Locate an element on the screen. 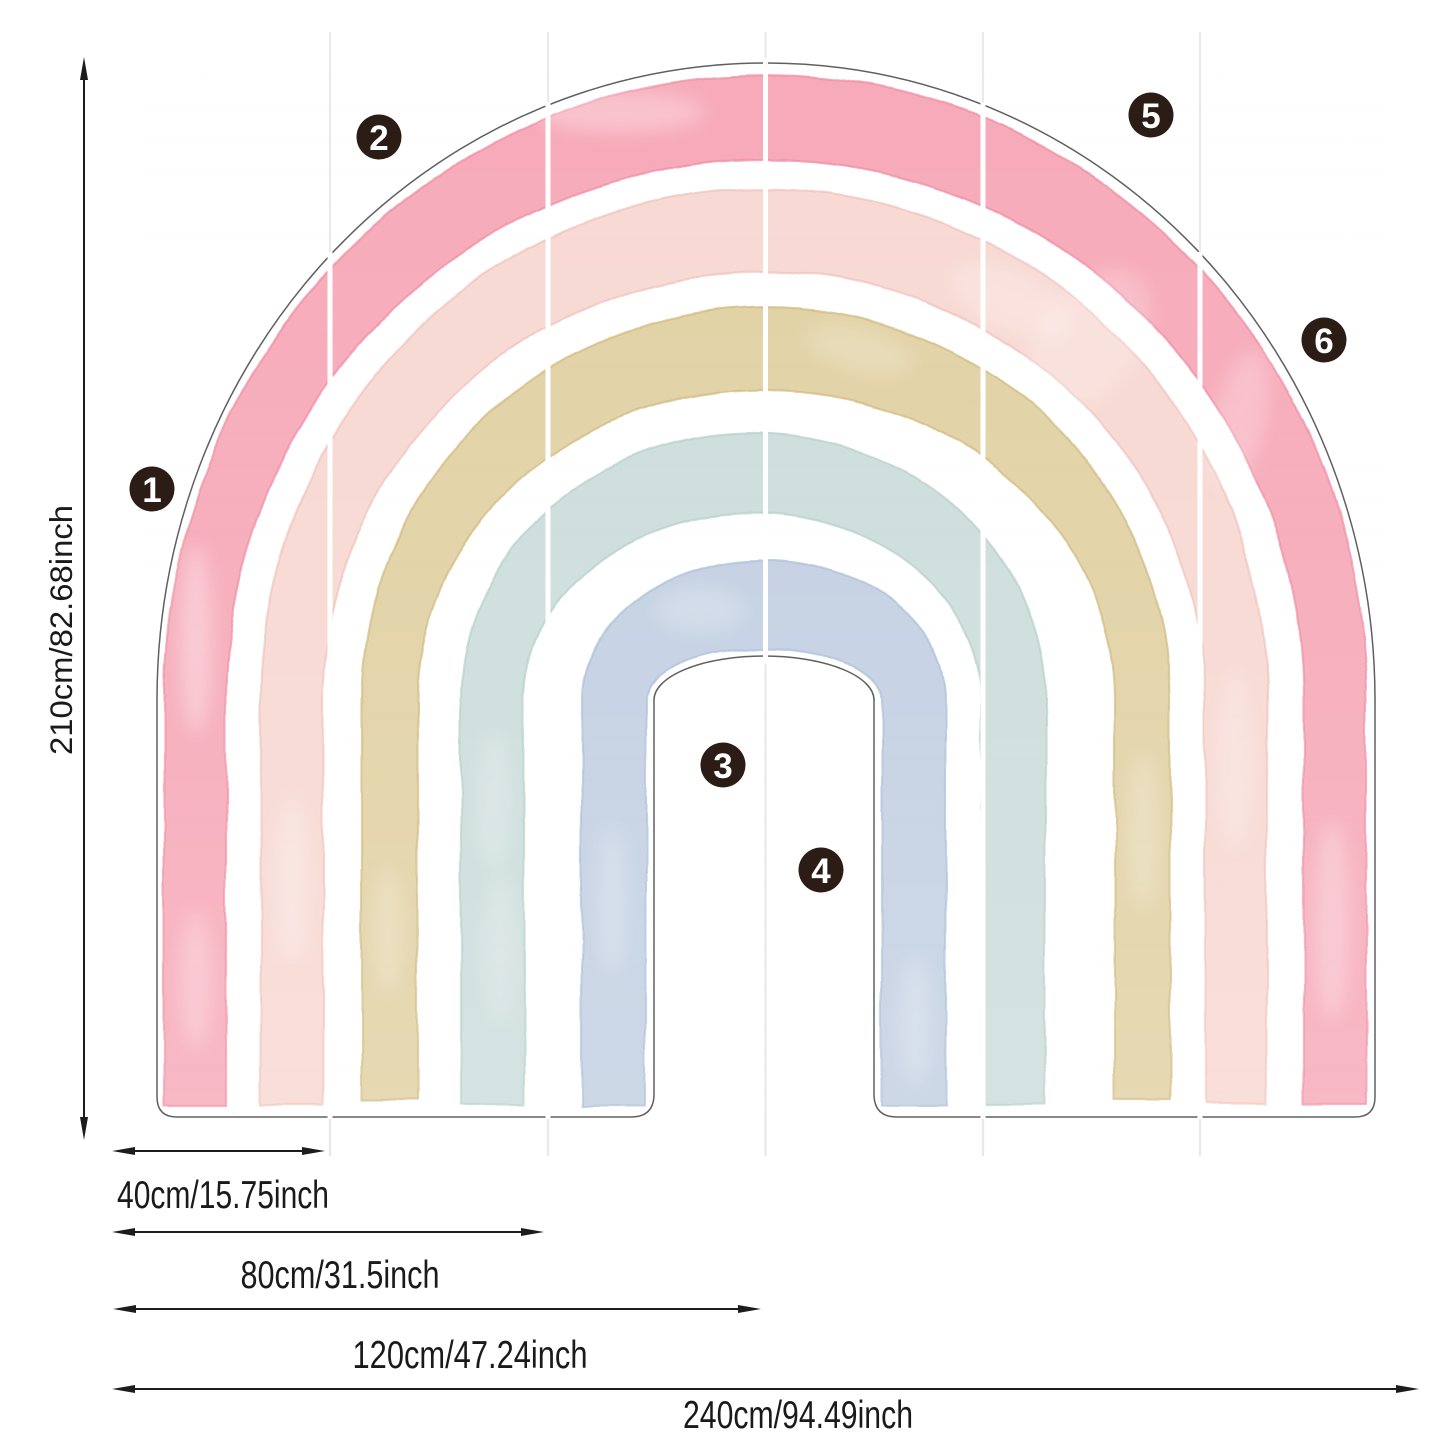  svg-text: 40cm/15.75inch is located at coordinates (223, 1195).